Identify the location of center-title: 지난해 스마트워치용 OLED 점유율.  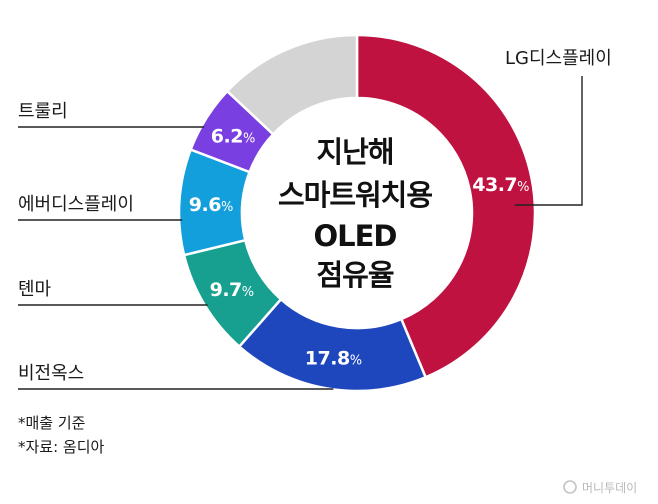
(355, 213).